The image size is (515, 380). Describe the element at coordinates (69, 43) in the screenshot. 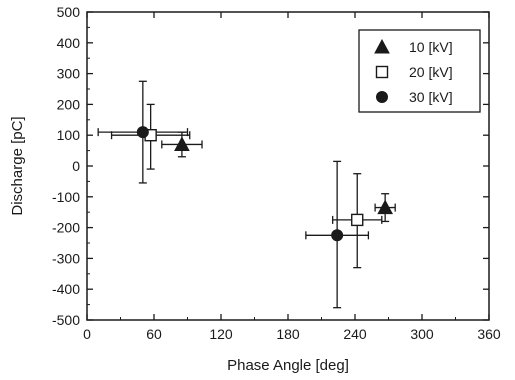

I see `y-tick-label: 400` at that location.